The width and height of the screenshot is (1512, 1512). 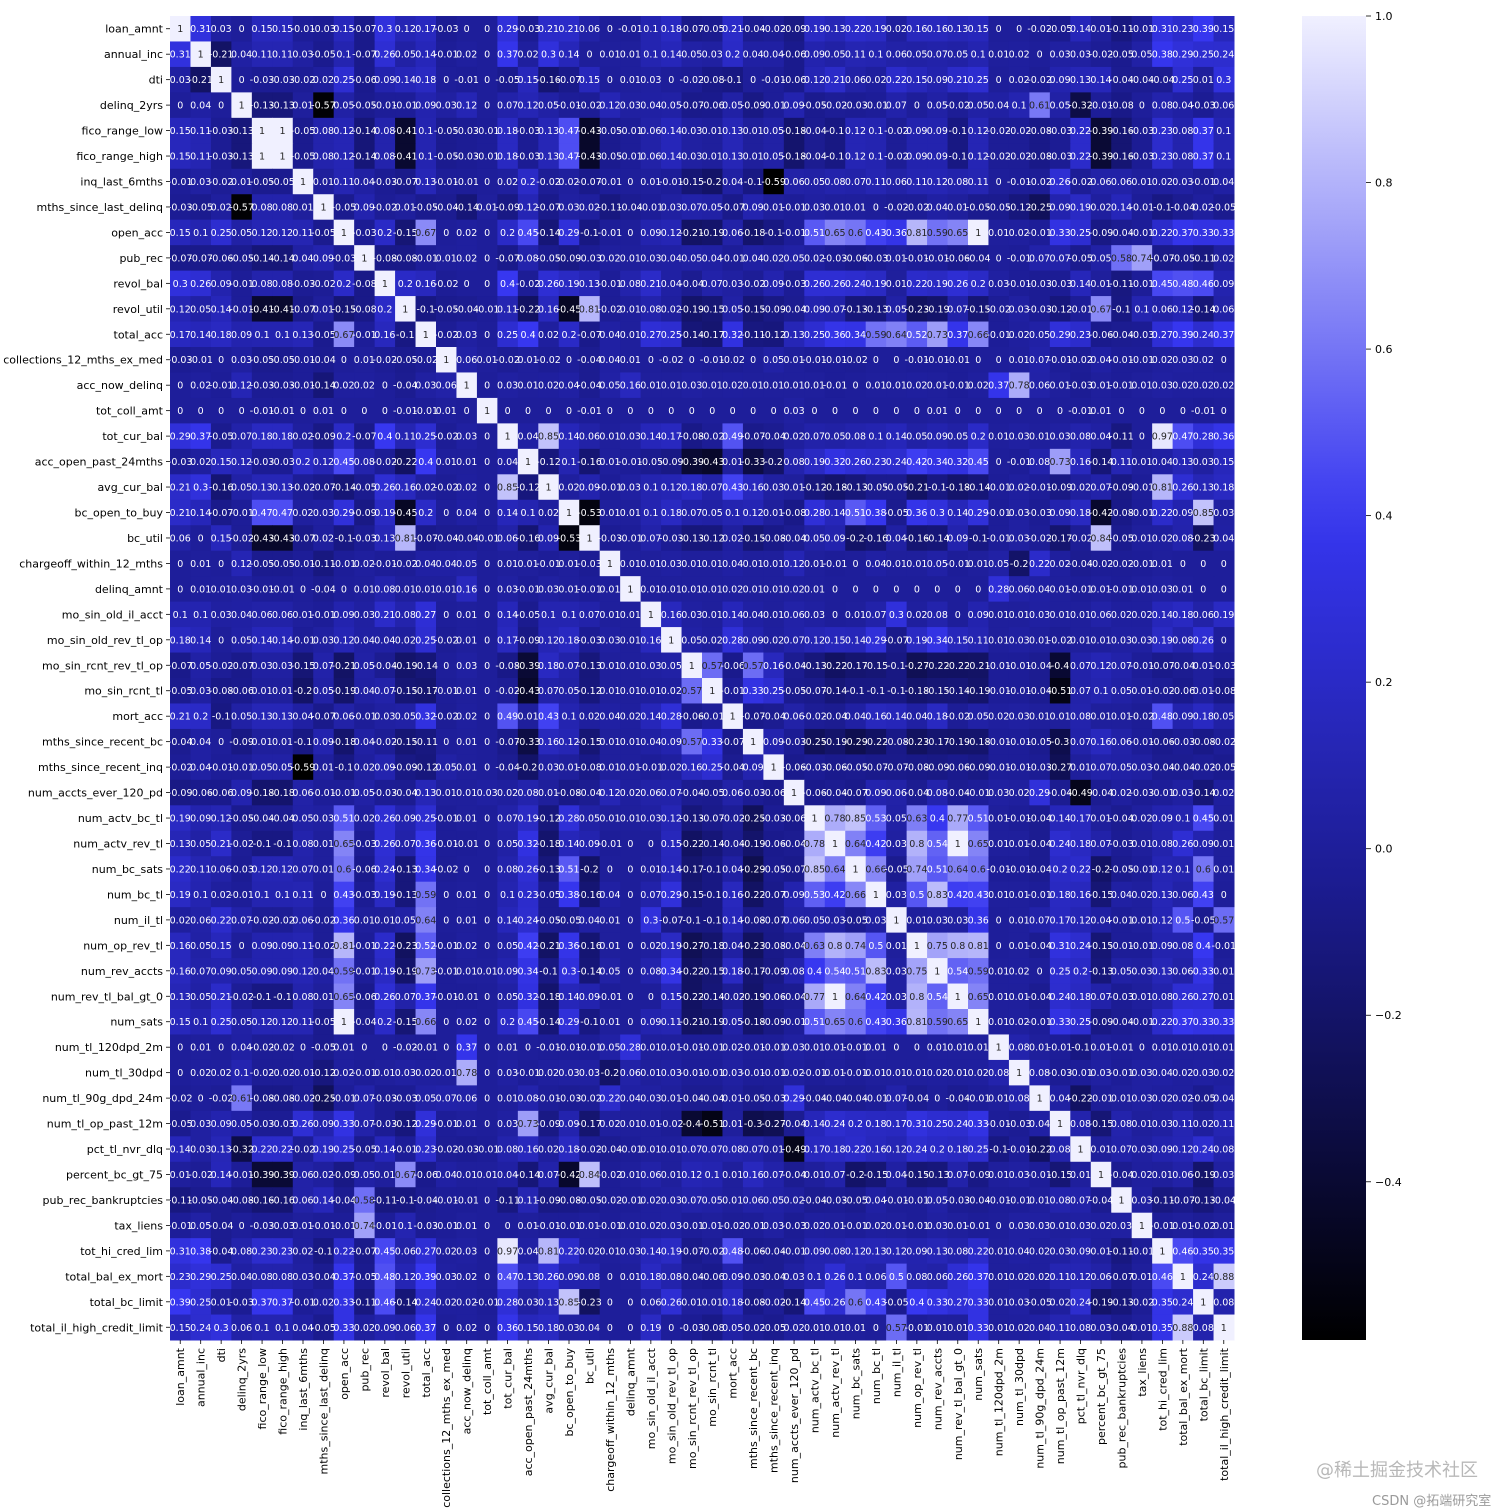 I want to click on cell-annotation: -0.02, so click(x=446, y=488).